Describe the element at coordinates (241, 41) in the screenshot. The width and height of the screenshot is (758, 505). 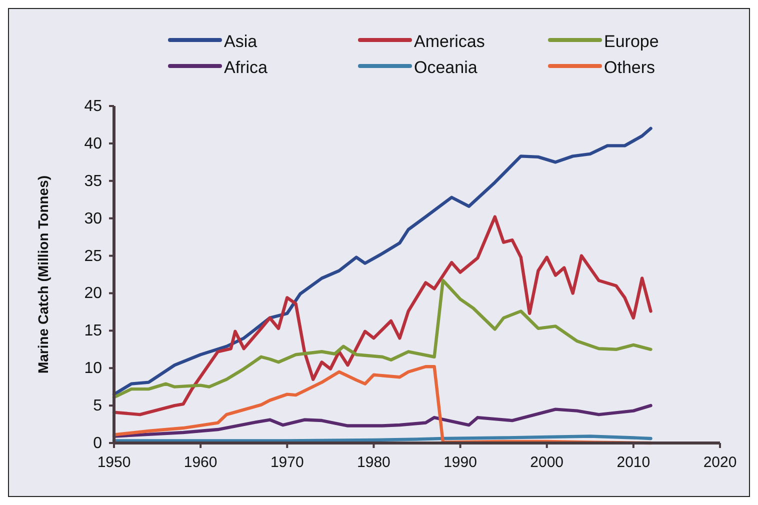
I see `legend-label: Asia` at that location.